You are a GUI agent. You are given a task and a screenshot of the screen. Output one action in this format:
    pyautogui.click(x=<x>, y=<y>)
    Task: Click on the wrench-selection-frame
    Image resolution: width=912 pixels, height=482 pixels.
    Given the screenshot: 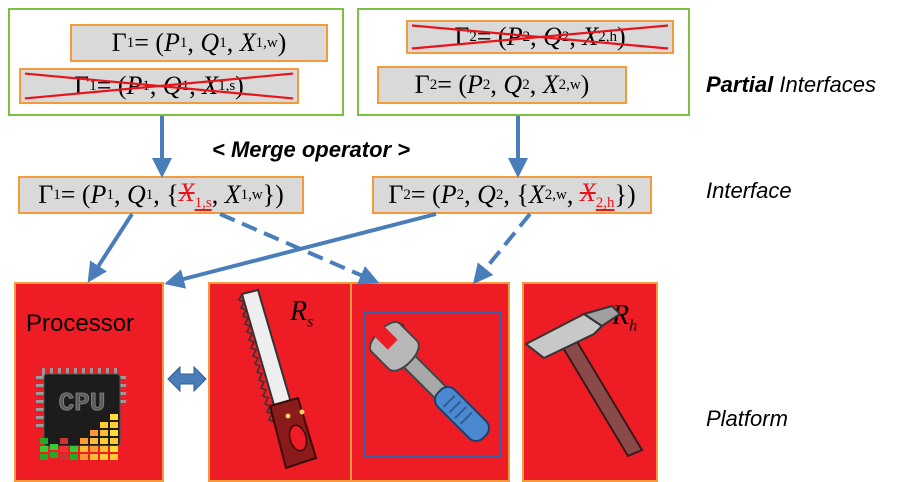 What is the action you would take?
    pyautogui.click(x=433, y=385)
    